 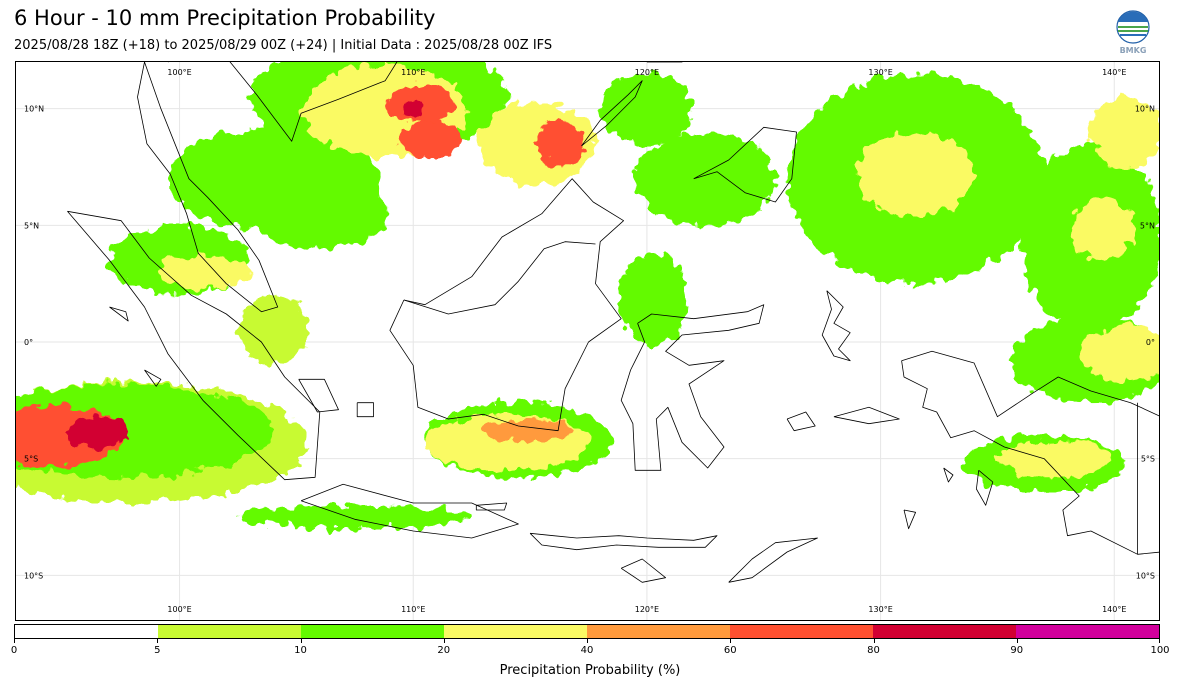 I want to click on sulawesi-outline, so click(x=692, y=387).